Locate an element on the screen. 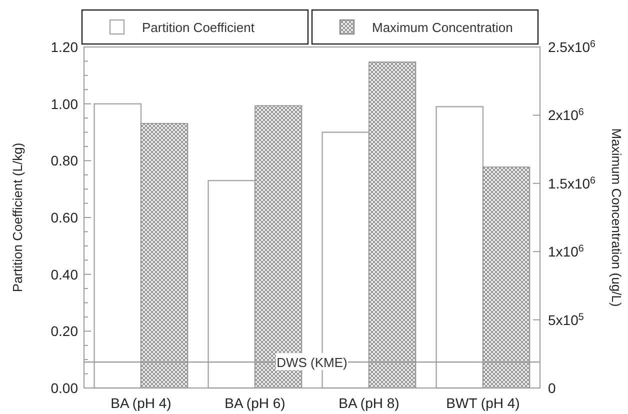  x-tick-label: BA (pH 6) is located at coordinates (255, 403).